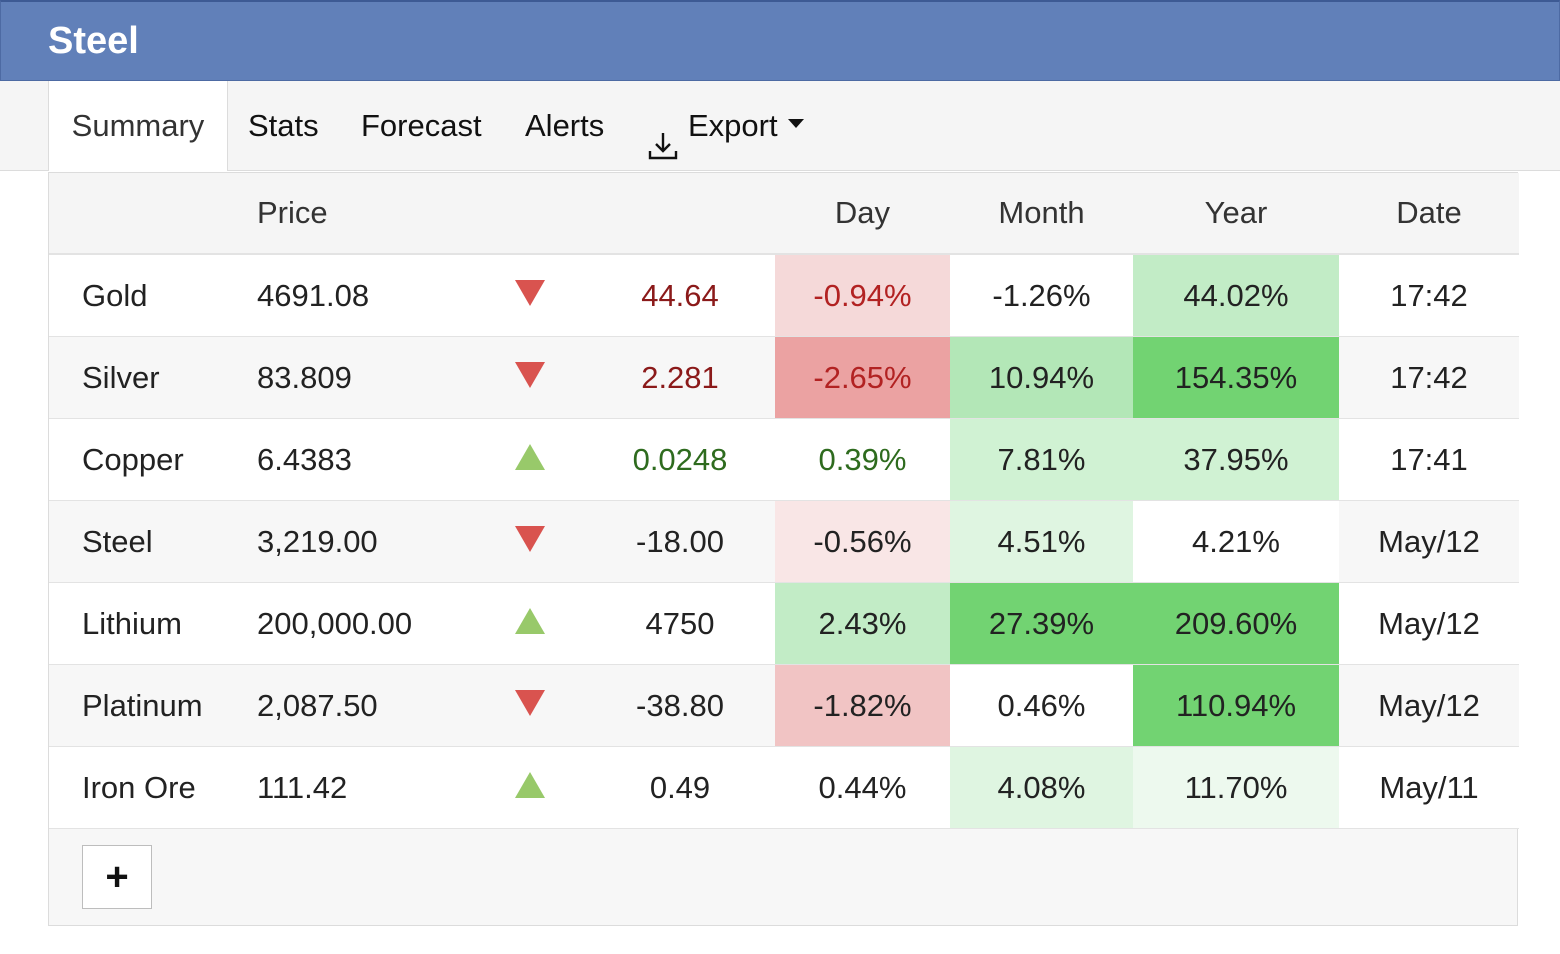  What do you see at coordinates (1041, 541) in the screenshot?
I see `month-change-cell: 4.51%` at bounding box center [1041, 541].